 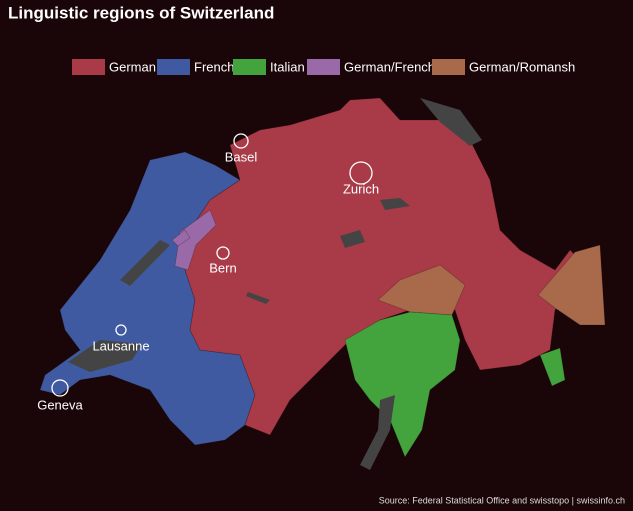 What do you see at coordinates (132, 66) in the screenshot?
I see `legend-label: German` at bounding box center [132, 66].